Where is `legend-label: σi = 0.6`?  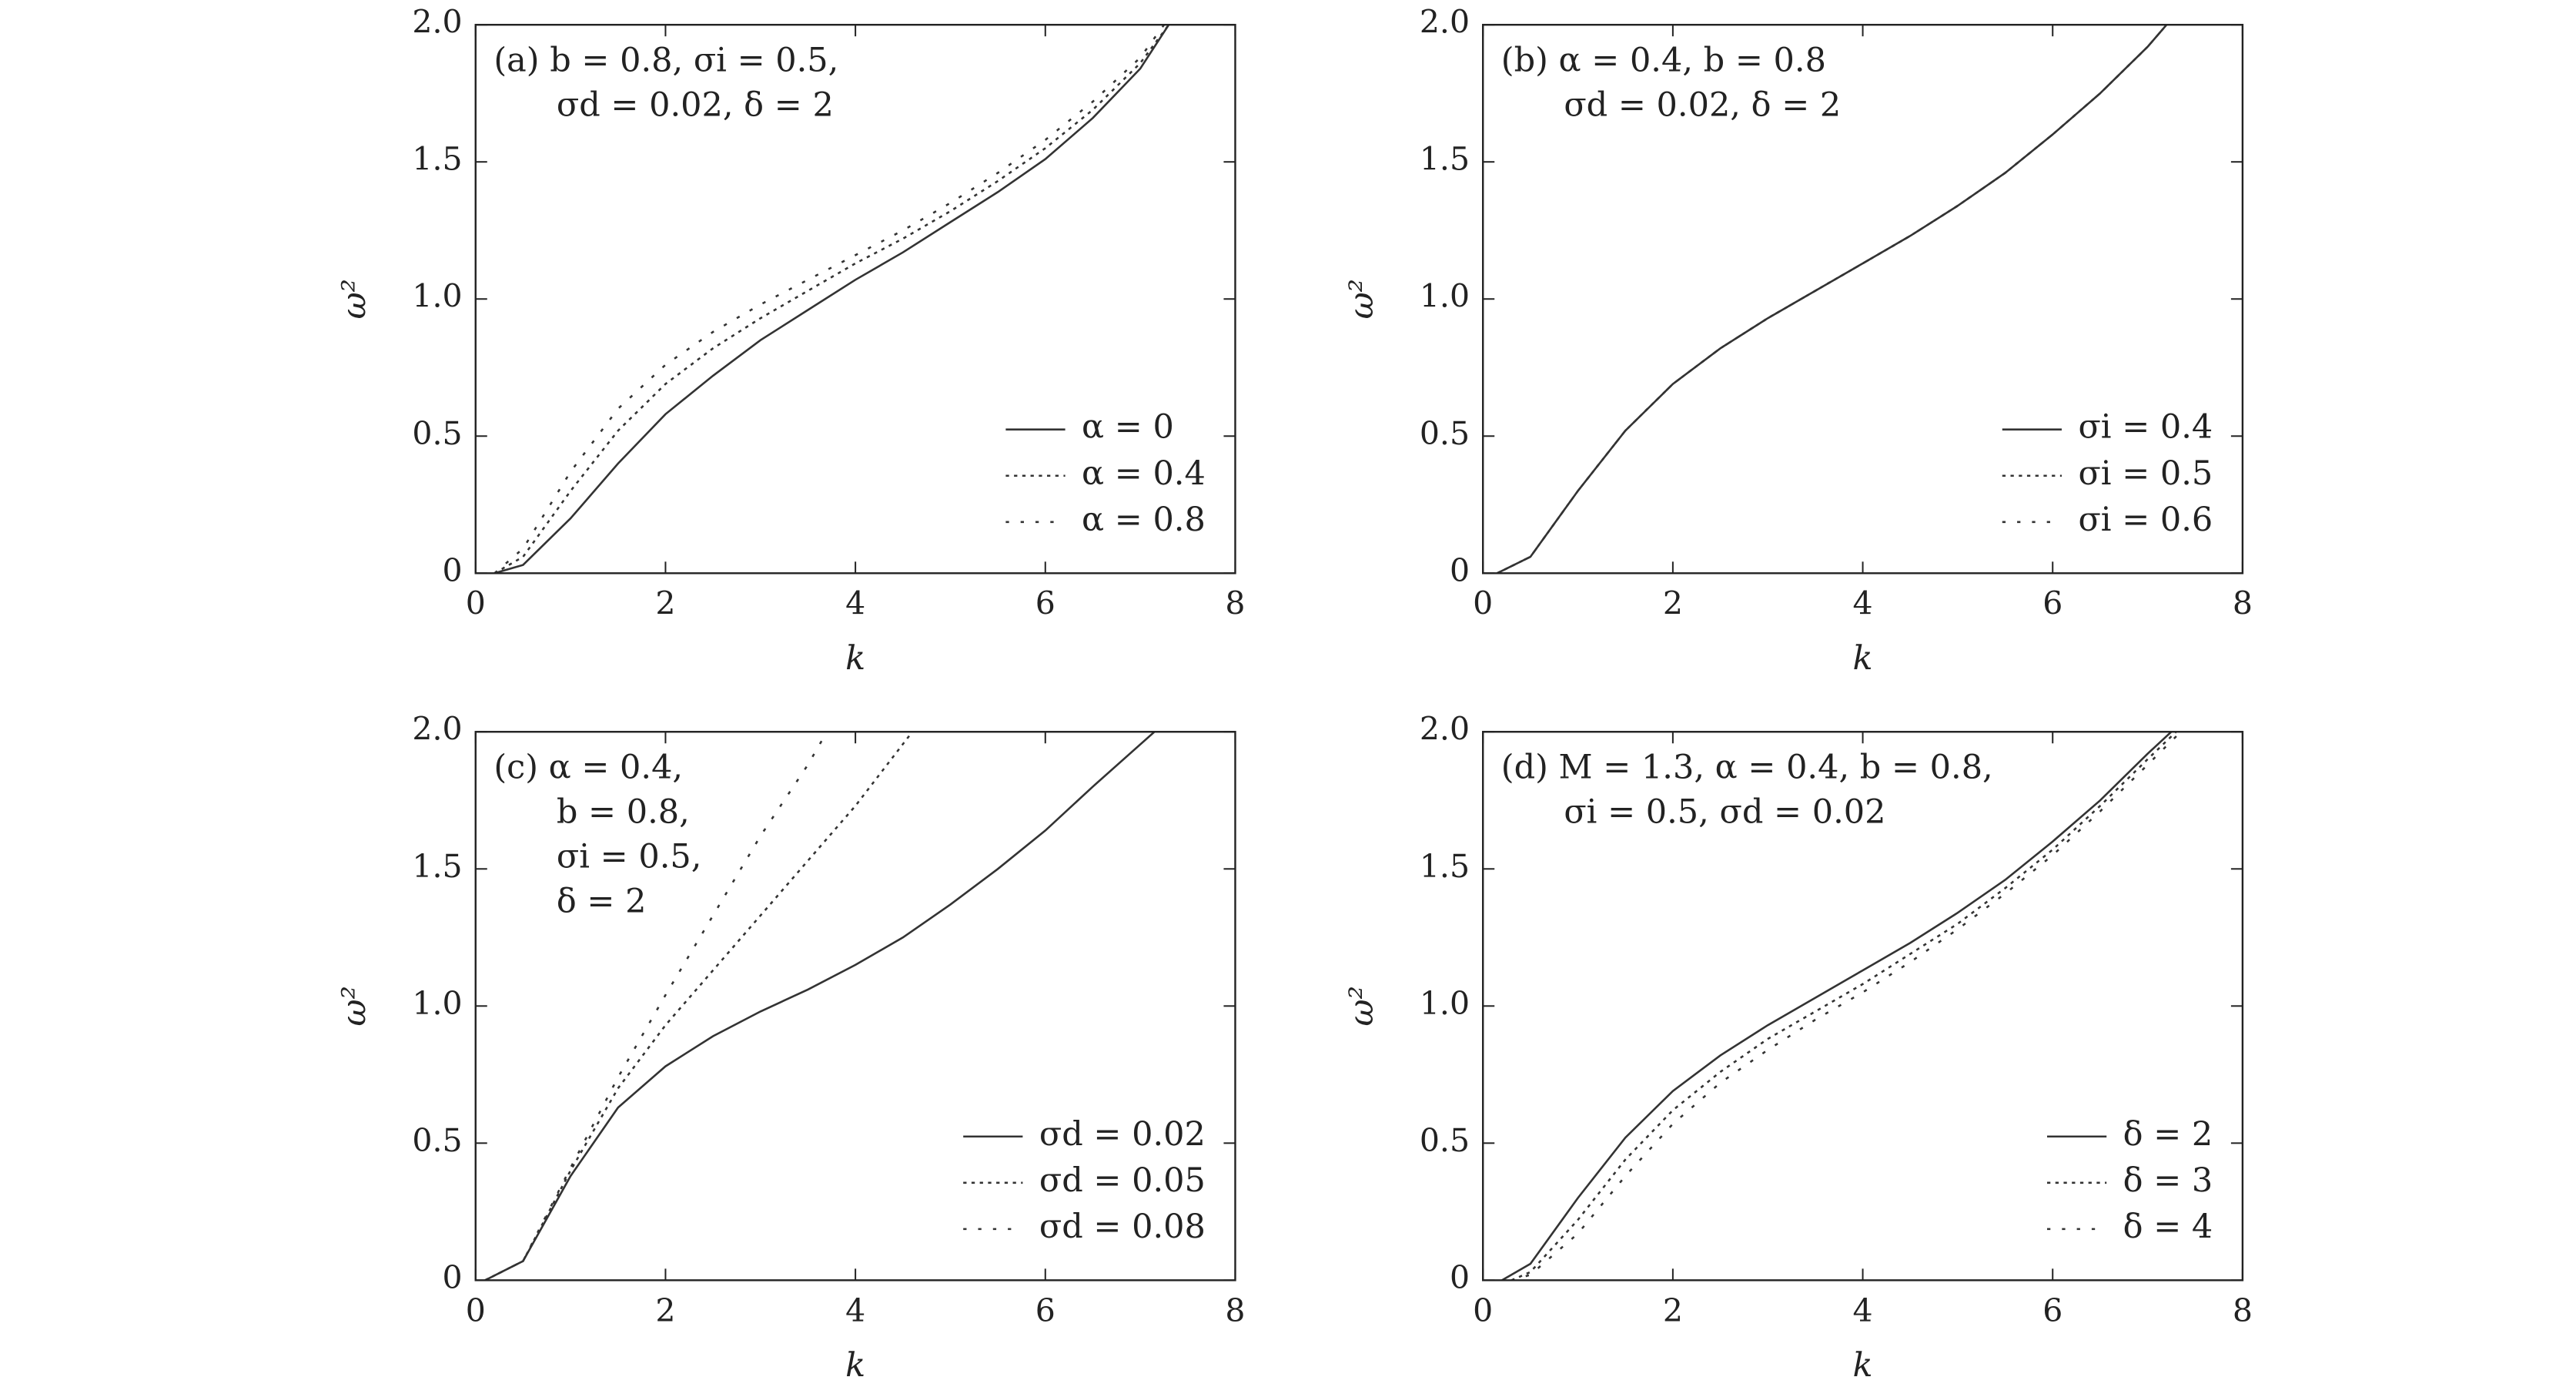 legend-label: σi = 0.6 is located at coordinates (2146, 520).